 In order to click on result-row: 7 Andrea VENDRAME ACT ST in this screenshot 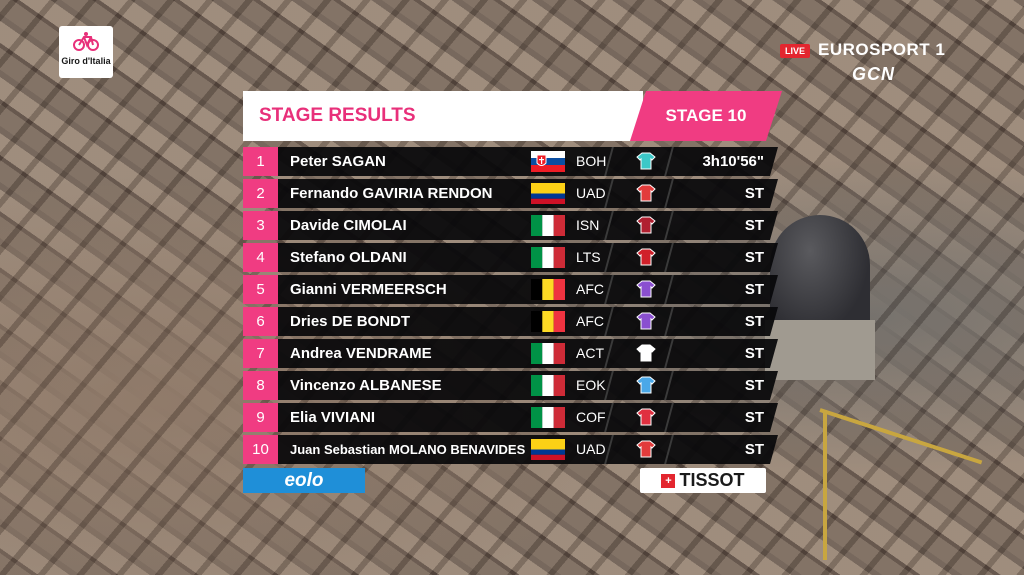, I will do `click(513, 353)`.